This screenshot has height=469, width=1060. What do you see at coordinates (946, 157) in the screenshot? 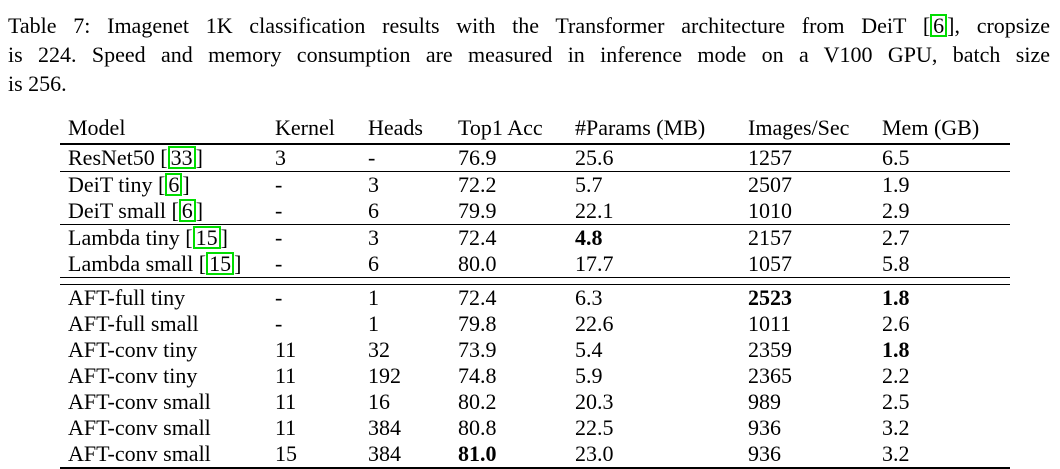
I see `value-cell: 6.5` at bounding box center [946, 157].